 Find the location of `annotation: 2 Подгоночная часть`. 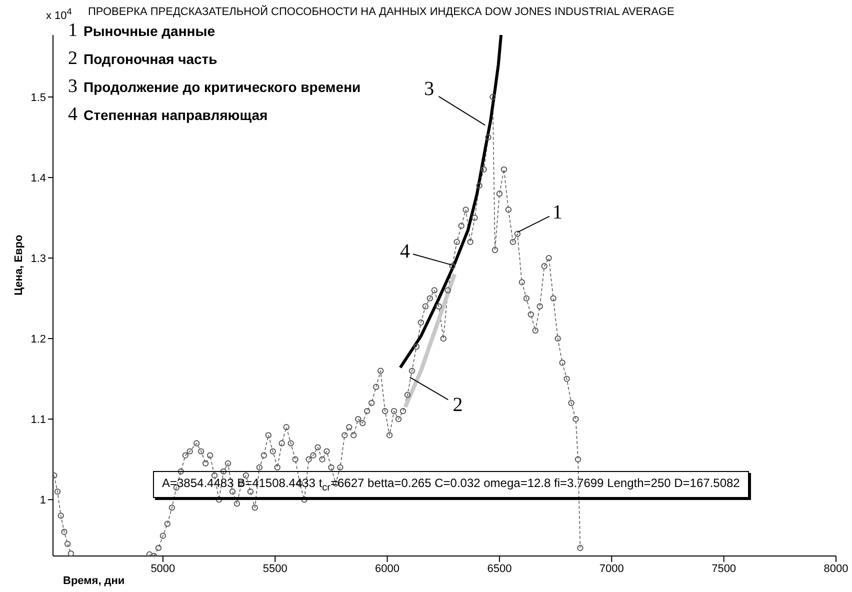

annotation: 2 Подгоночная часть is located at coordinates (143, 58).